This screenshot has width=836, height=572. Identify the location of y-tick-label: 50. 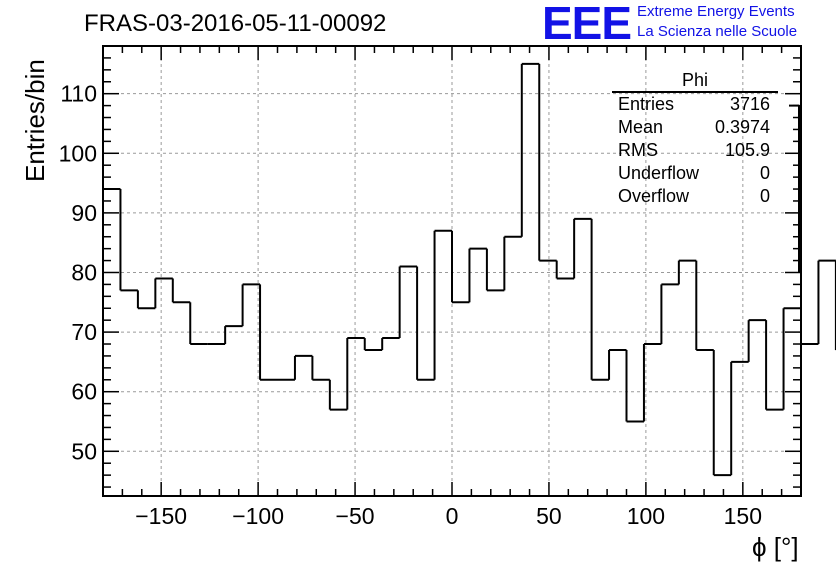
(84, 451).